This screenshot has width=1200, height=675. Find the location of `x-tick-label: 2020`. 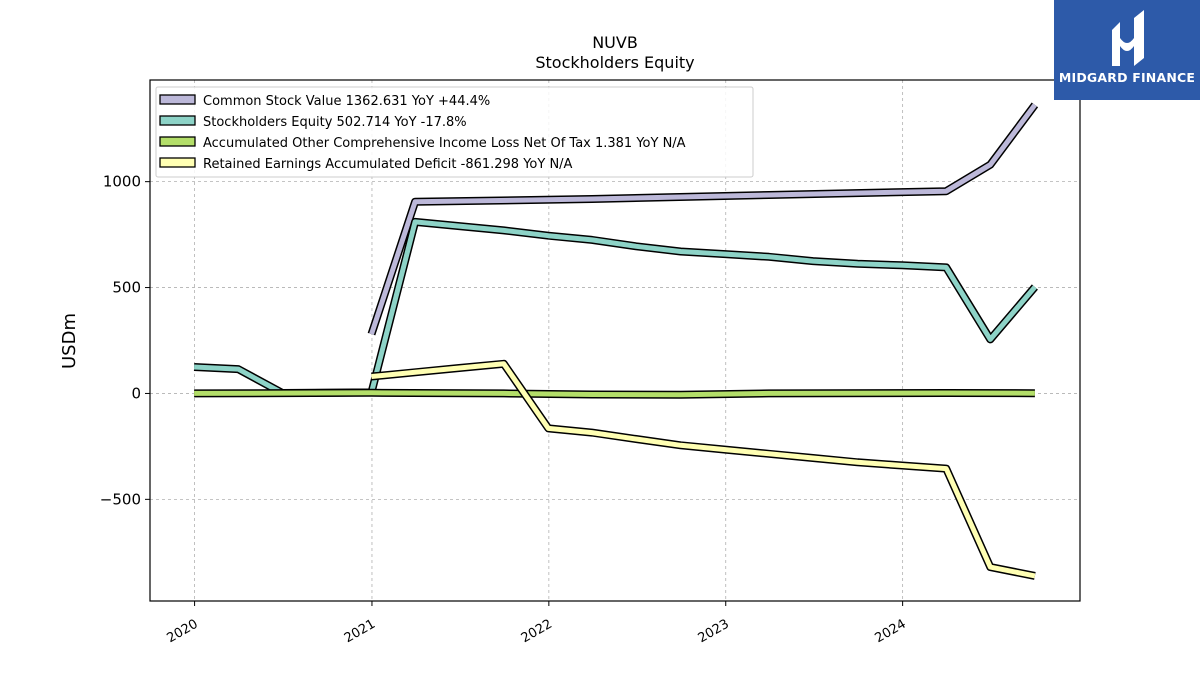

x-tick-label: 2020 is located at coordinates (182, 632).